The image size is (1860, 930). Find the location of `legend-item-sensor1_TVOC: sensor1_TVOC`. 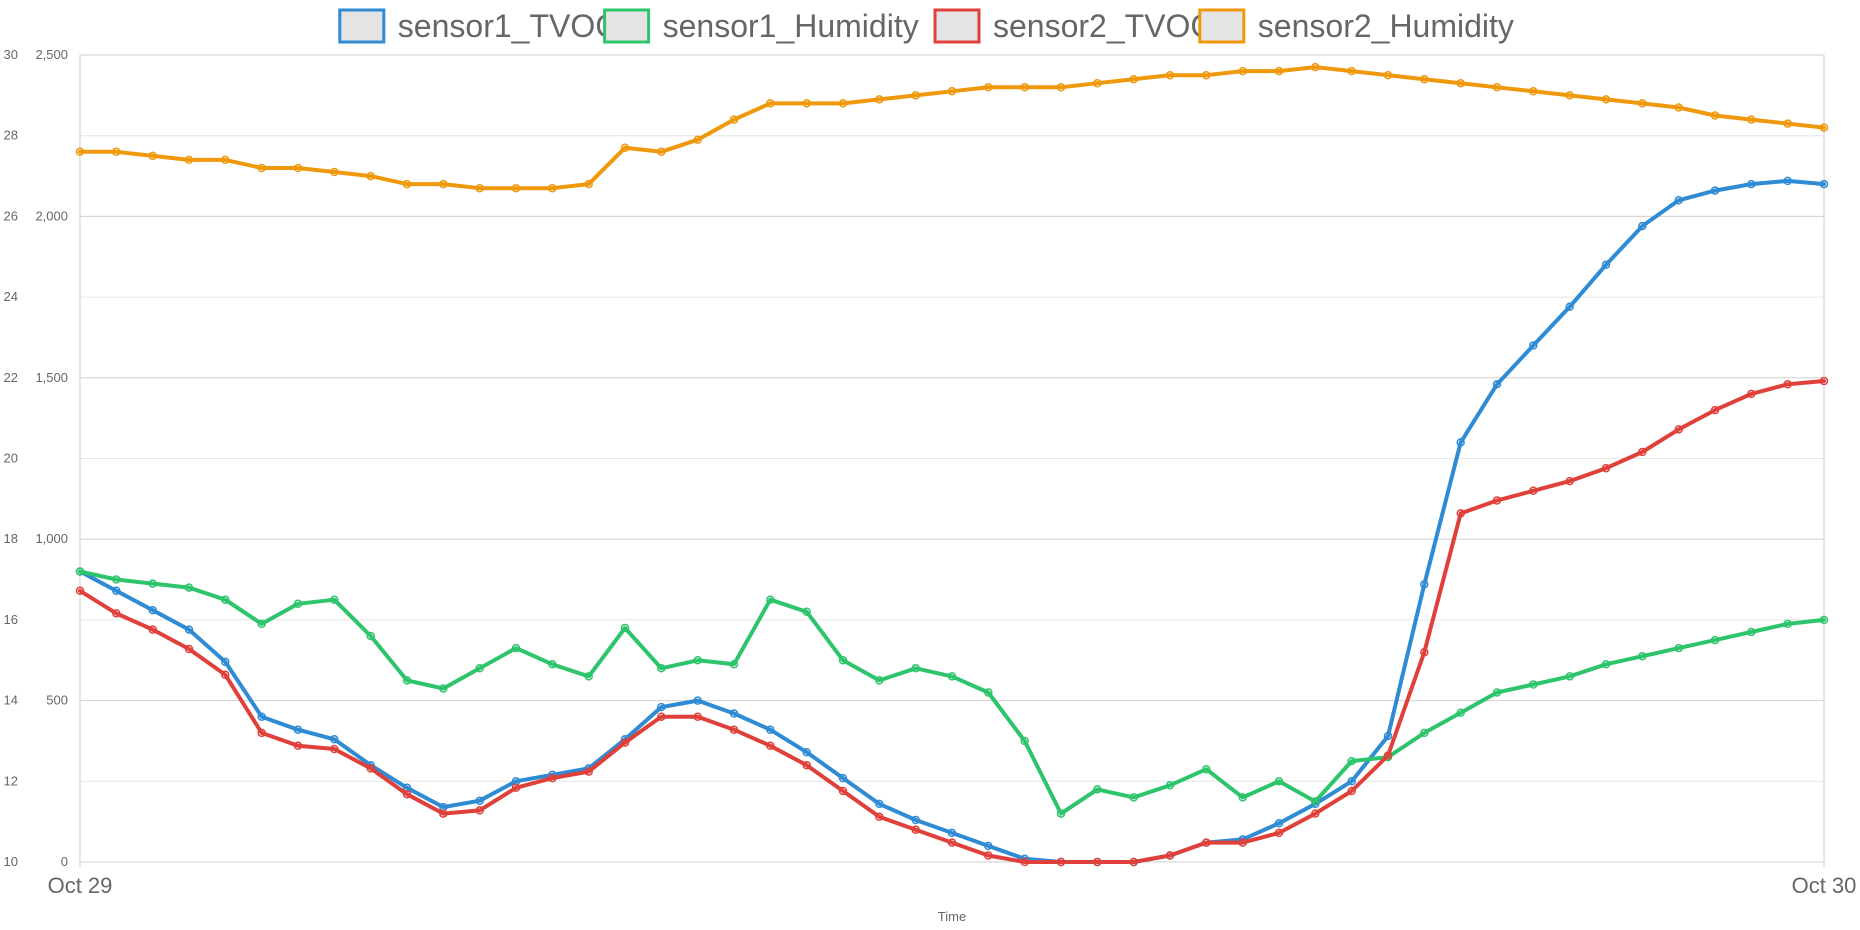

legend-item-sensor1_TVOC: sensor1_TVOC is located at coordinates (478, 26).